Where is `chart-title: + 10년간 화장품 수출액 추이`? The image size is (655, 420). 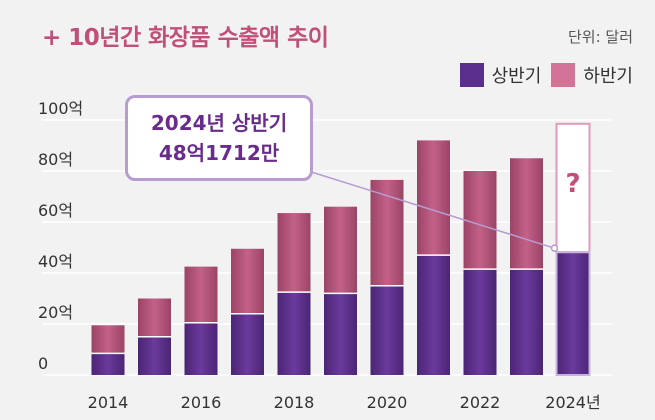
chart-title: + 10년간 화장품 수출액 추이 is located at coordinates (185, 38).